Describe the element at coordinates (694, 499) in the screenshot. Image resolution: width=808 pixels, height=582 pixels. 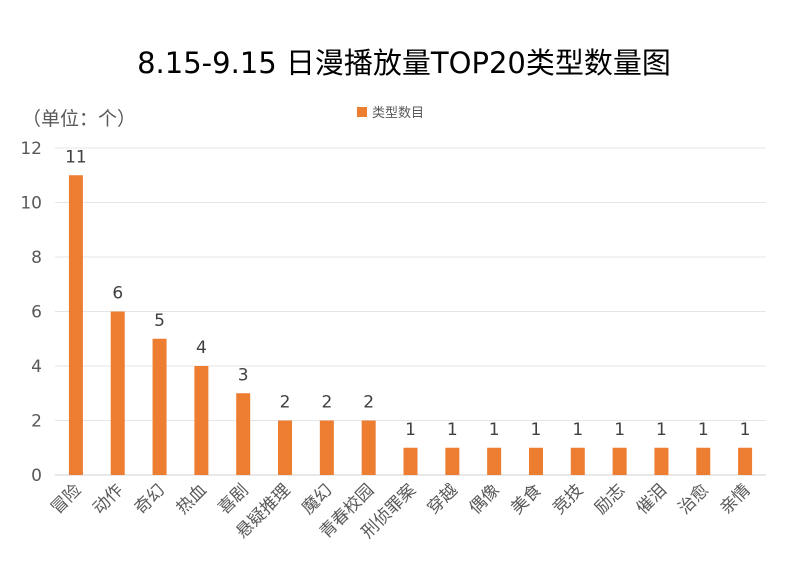
I see `x-tick-label: 治愈` at that location.